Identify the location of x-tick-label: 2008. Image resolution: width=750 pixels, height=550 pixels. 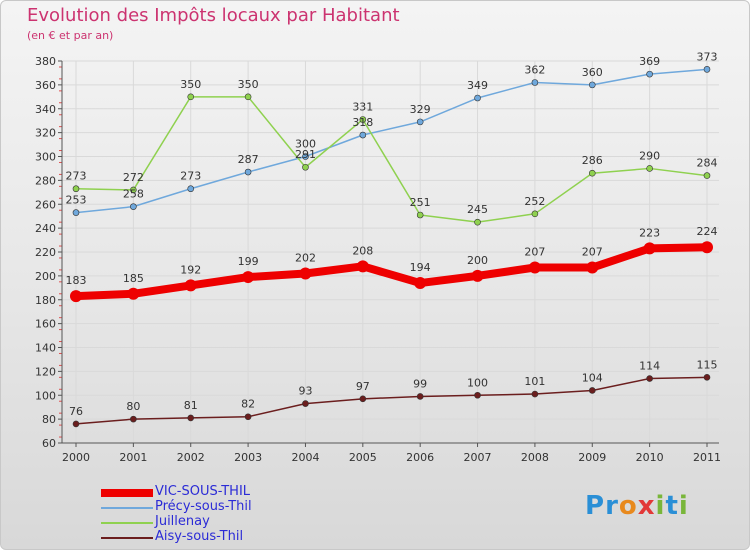
(535, 457).